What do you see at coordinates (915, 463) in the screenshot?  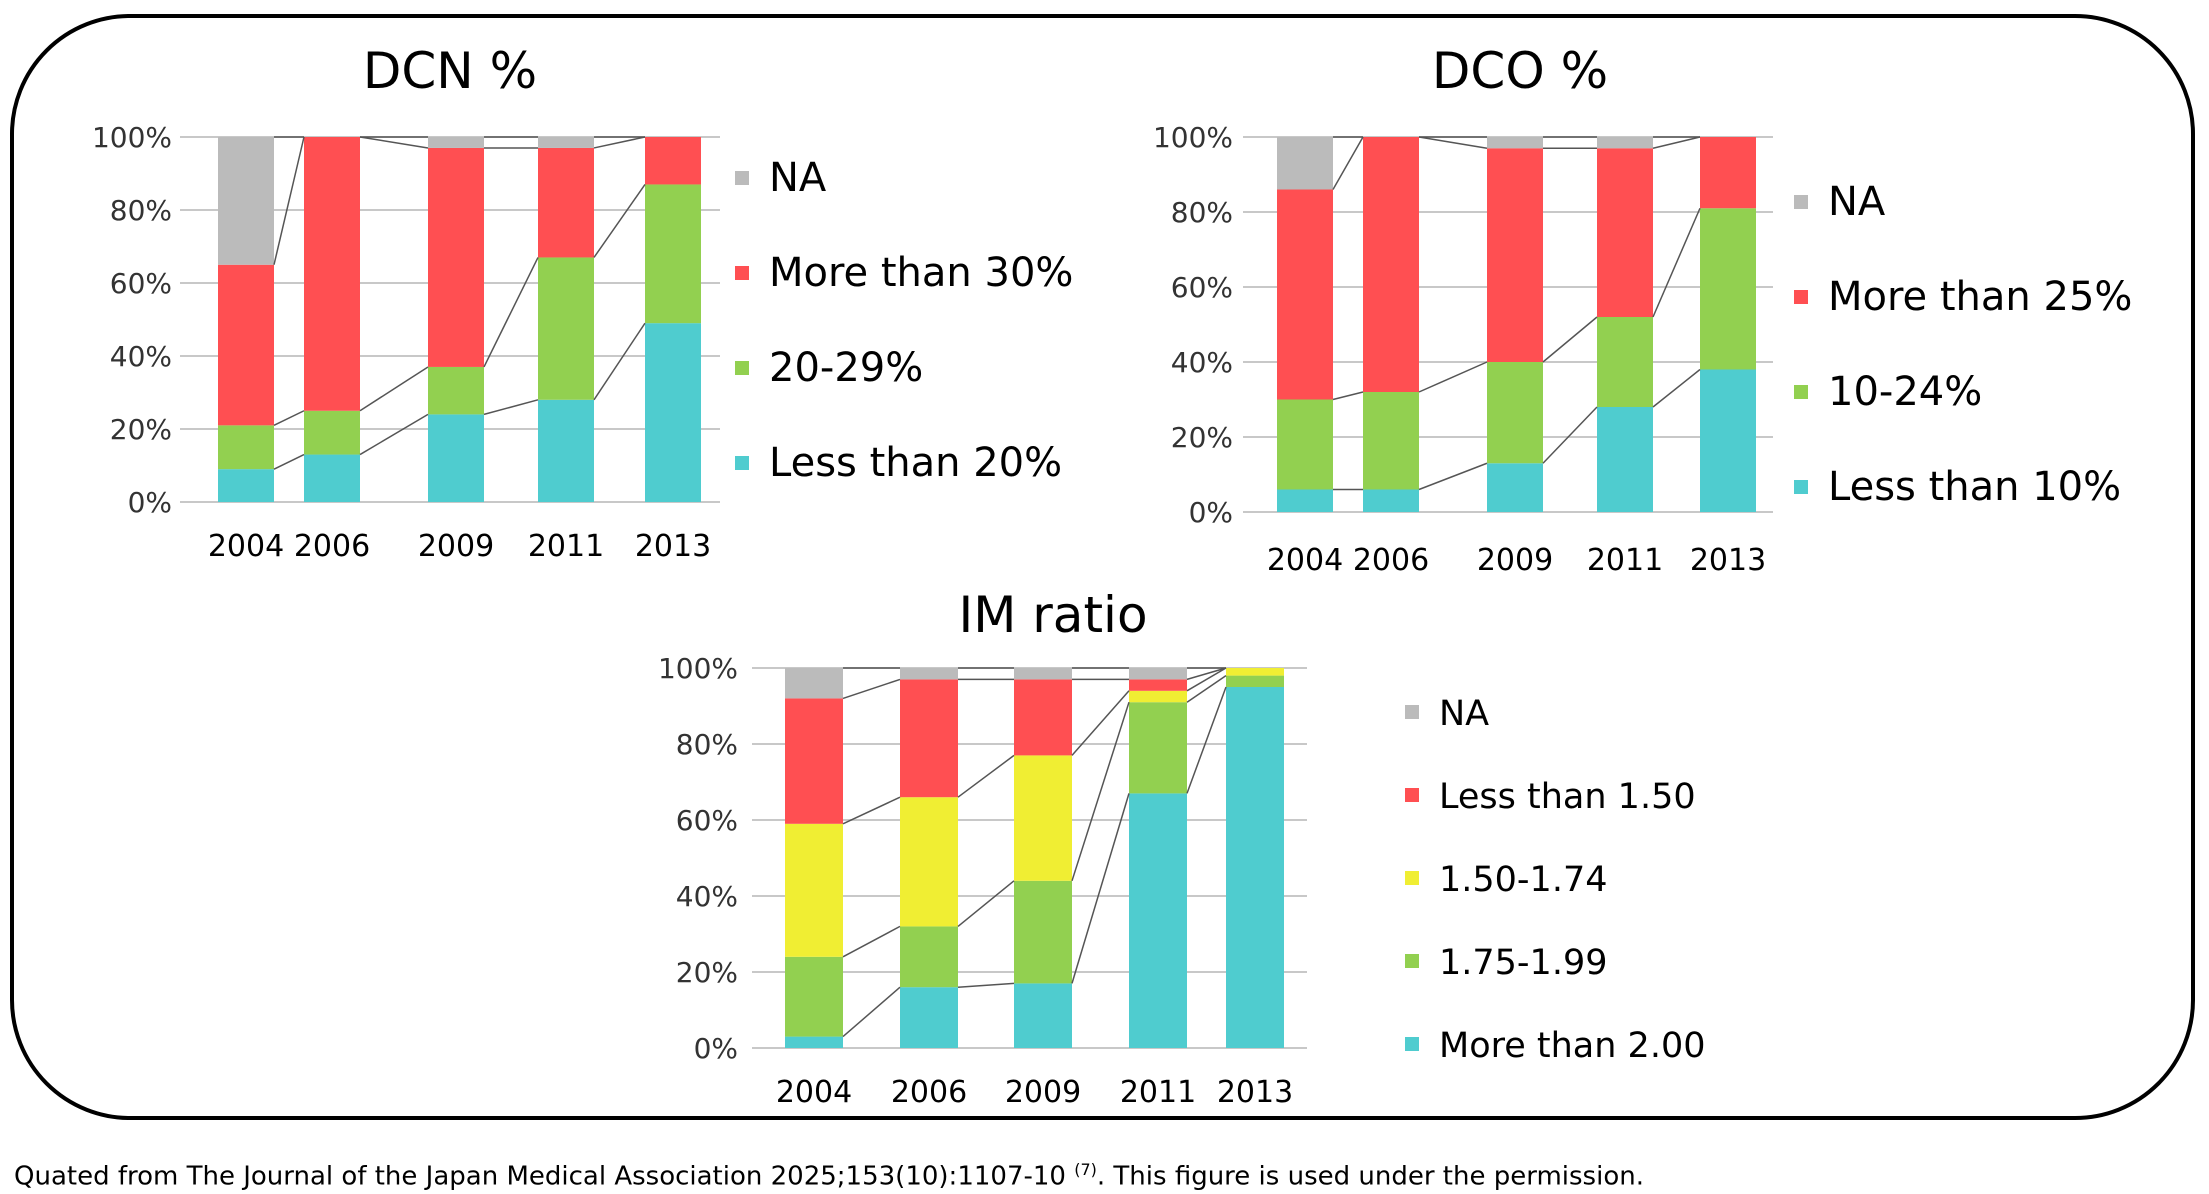 I see `legend-label: Less than 20%` at bounding box center [915, 463].